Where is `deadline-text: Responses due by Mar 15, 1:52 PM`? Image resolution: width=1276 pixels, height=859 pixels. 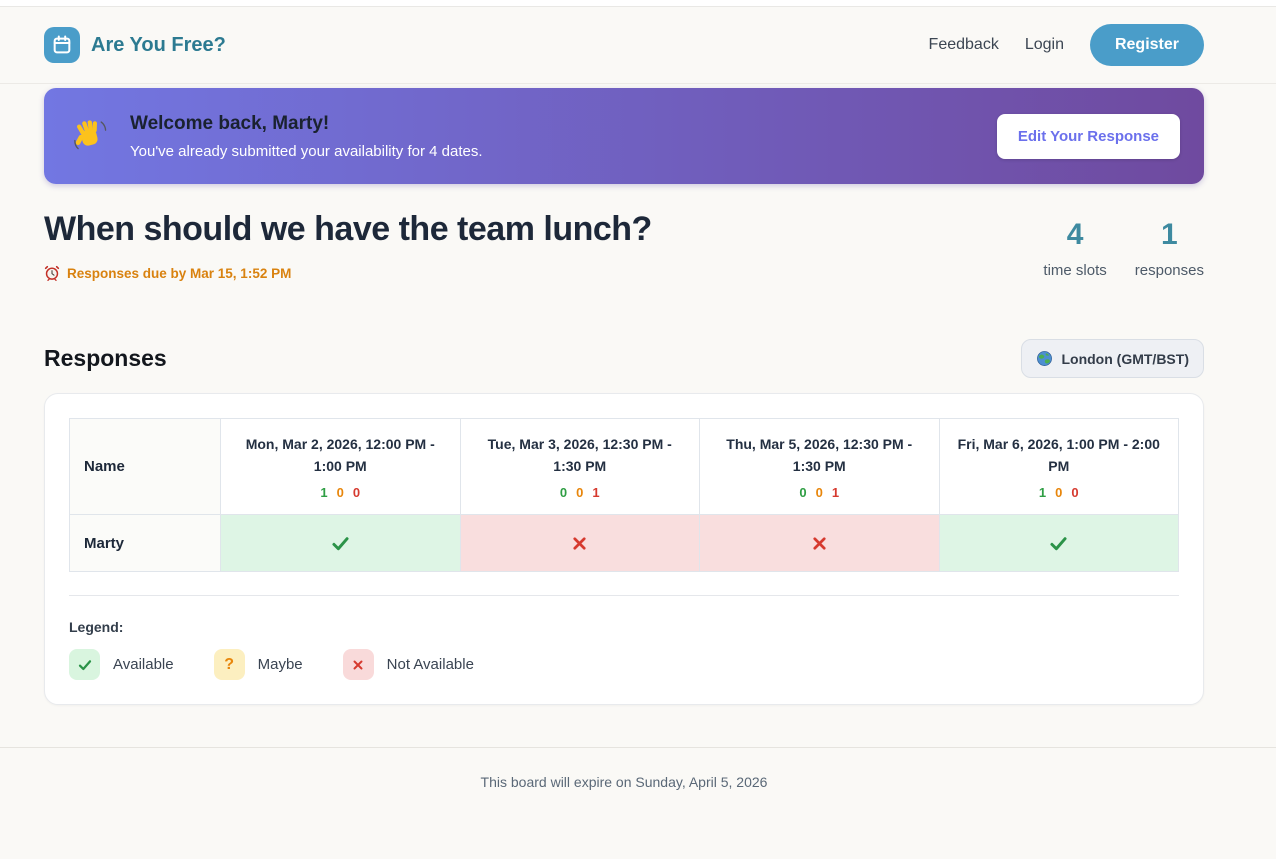 deadline-text: Responses due by Mar 15, 1:52 PM is located at coordinates (179, 273).